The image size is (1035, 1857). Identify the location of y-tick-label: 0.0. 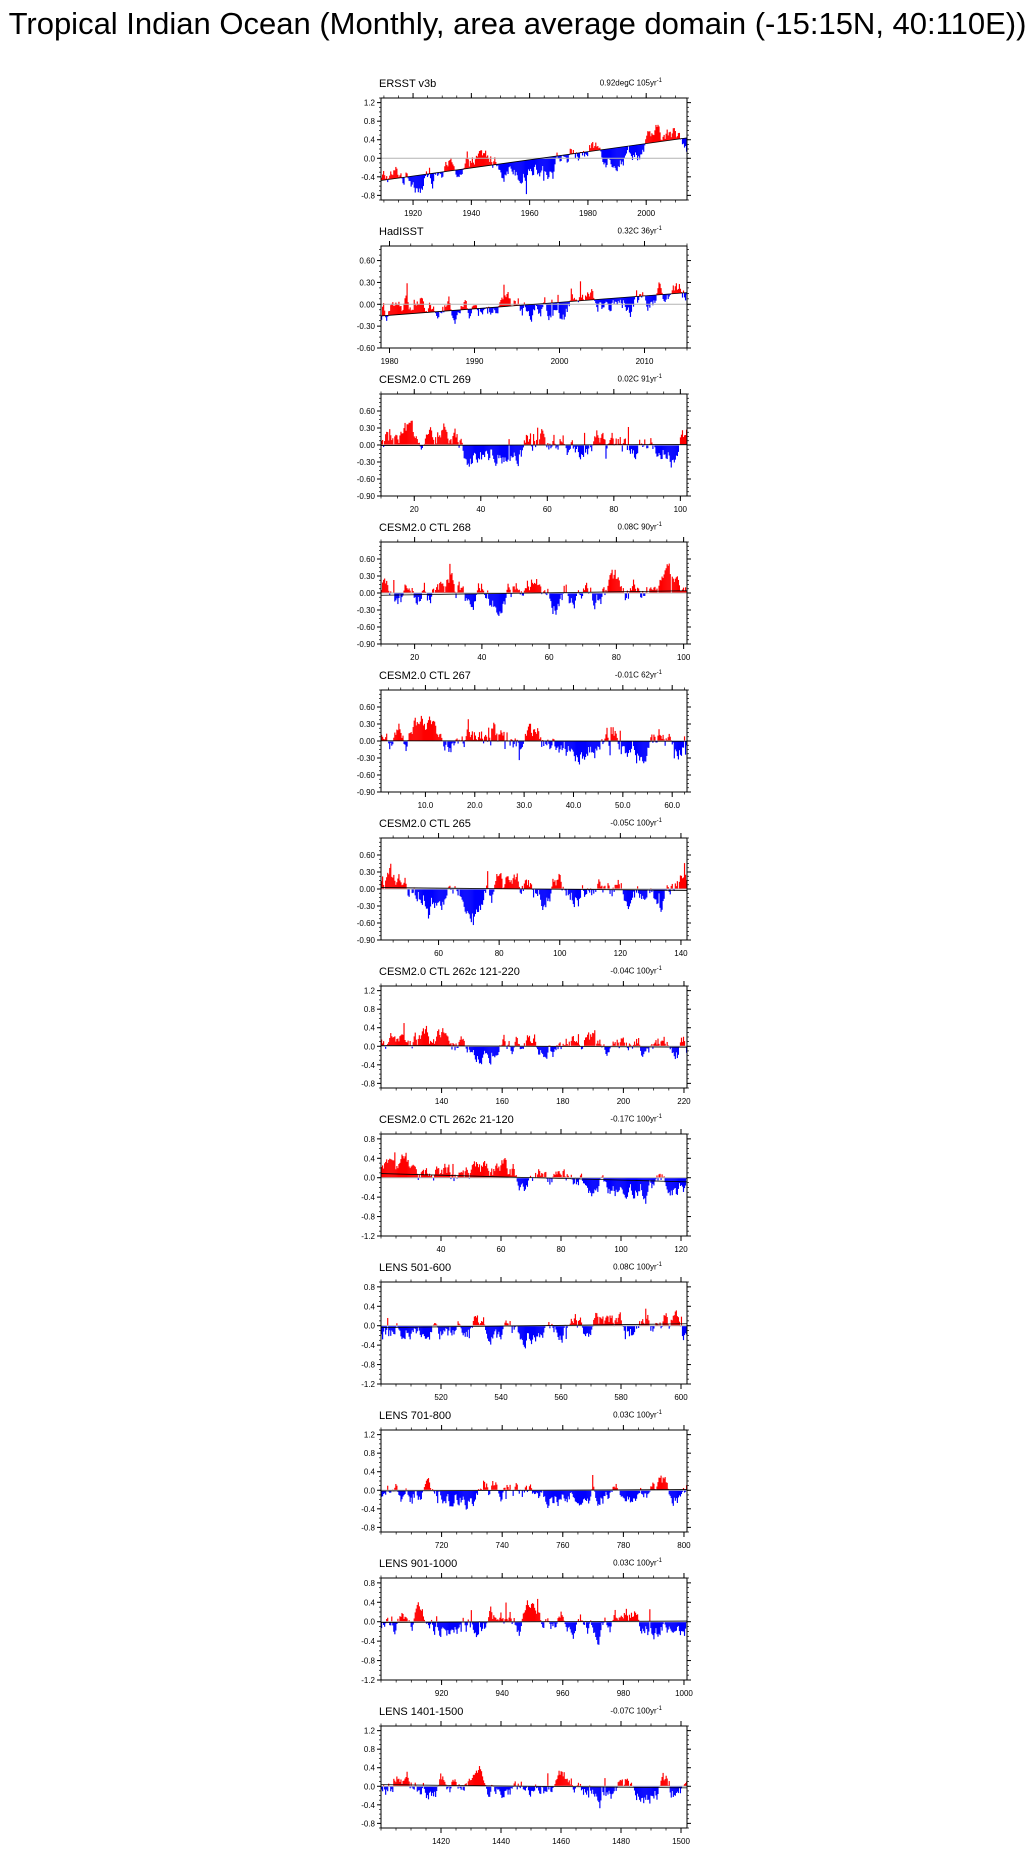
(370, 1622).